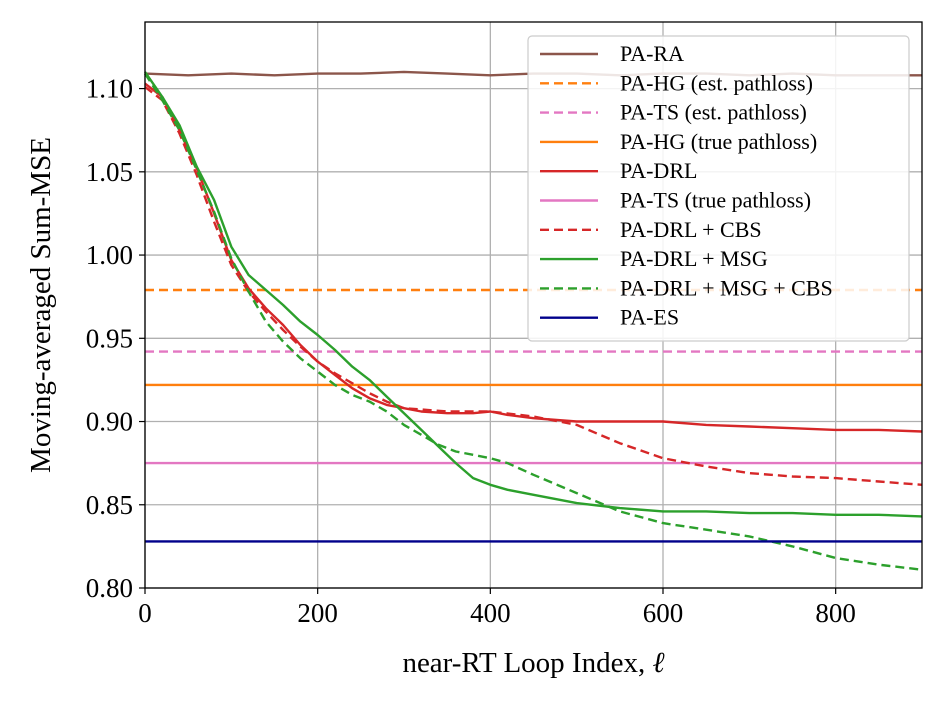 The image size is (946, 710). Describe the element at coordinates (145, 613) in the screenshot. I see `x-tick-label: 0` at that location.